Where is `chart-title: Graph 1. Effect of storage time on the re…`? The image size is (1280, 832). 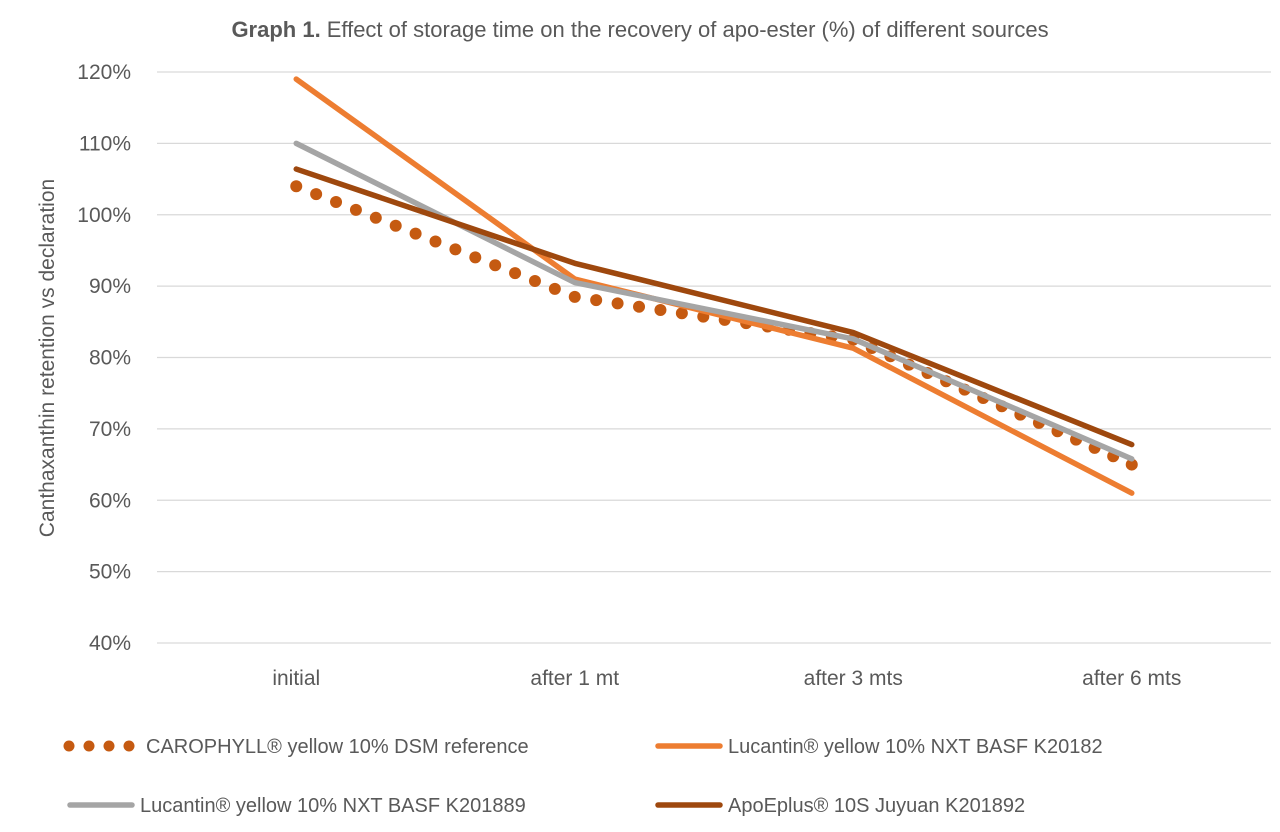
chart-title: Graph 1. Effect of storage time on the re… is located at coordinates (639, 29).